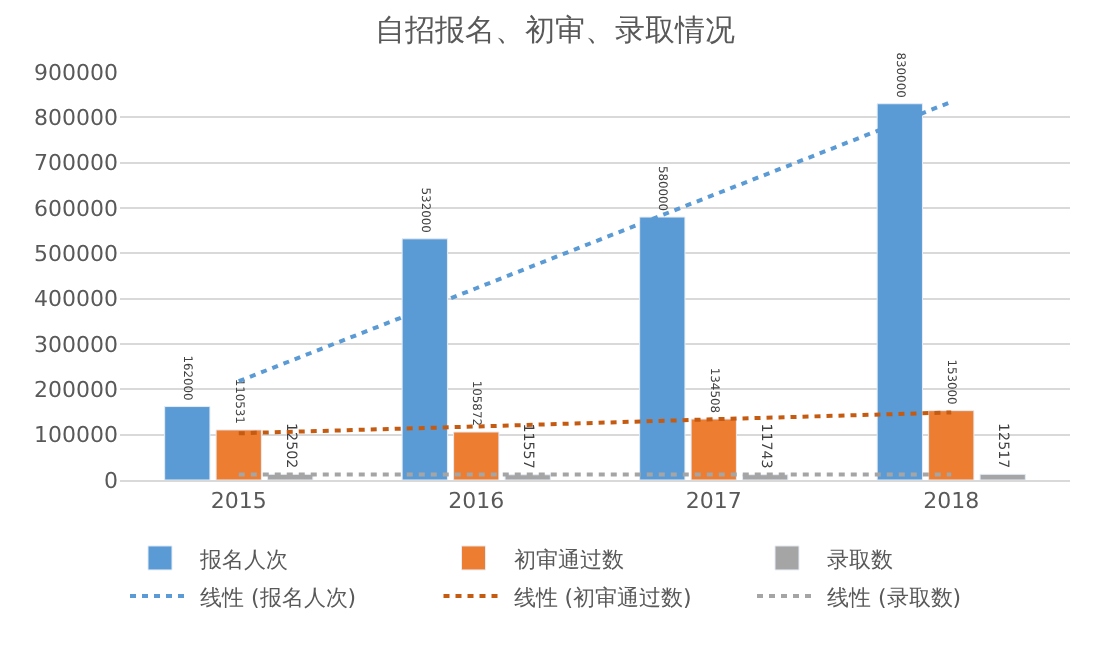  I want to click on y-tick-label: 900000, so click(76, 72).